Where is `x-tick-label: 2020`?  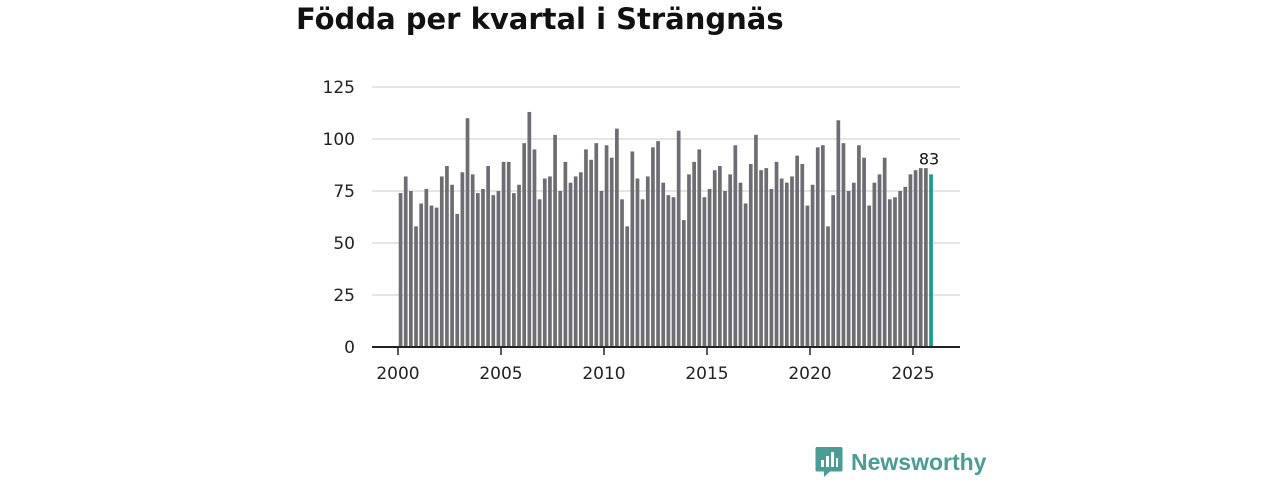 x-tick-label: 2020 is located at coordinates (809, 374).